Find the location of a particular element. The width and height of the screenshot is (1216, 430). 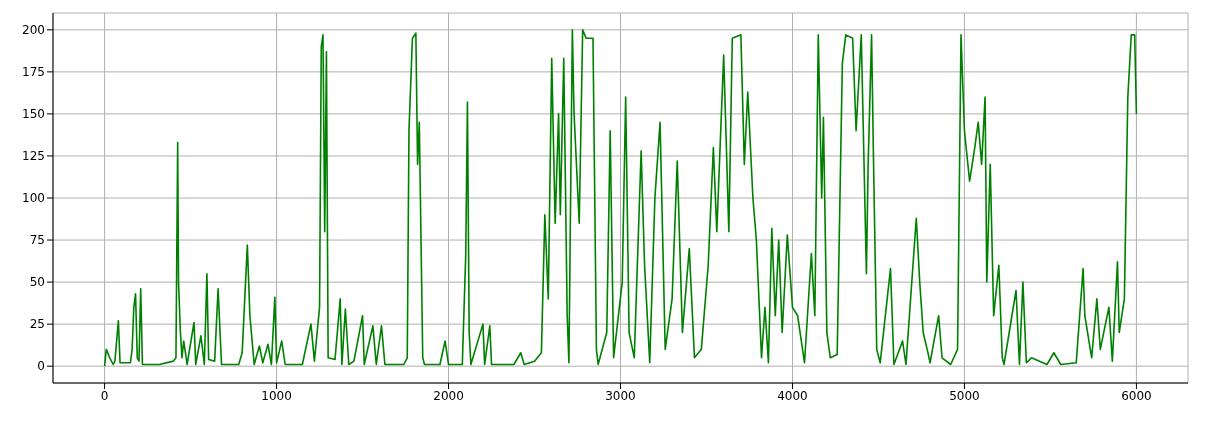

y-tick-label: 175 is located at coordinates (33, 72).